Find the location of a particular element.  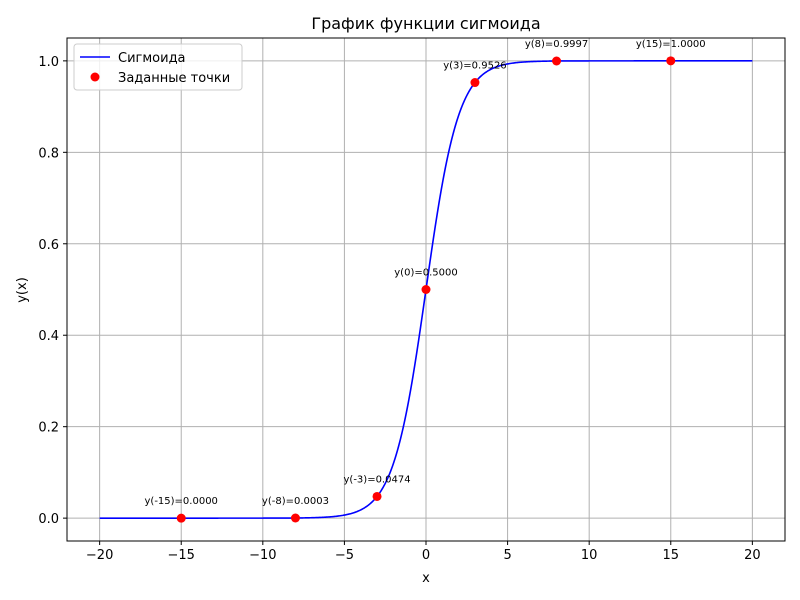

x-tick-label: 5 is located at coordinates (507, 555).